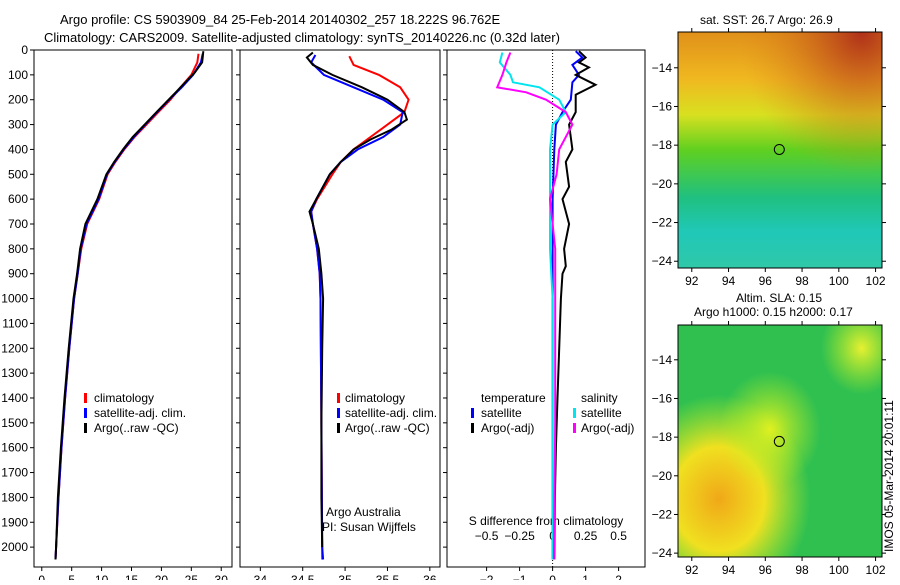 Image resolution: width=900 pixels, height=585 pixels. What do you see at coordinates (192, 576) in the screenshot?
I see `x-tick-label: 25` at bounding box center [192, 576].